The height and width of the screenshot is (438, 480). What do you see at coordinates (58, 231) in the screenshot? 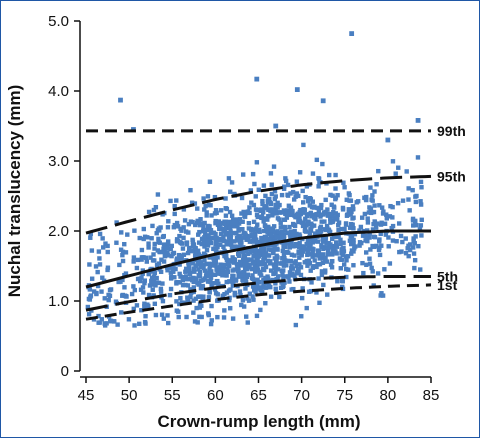
I see `y-tick-label: 2.0` at bounding box center [58, 231].